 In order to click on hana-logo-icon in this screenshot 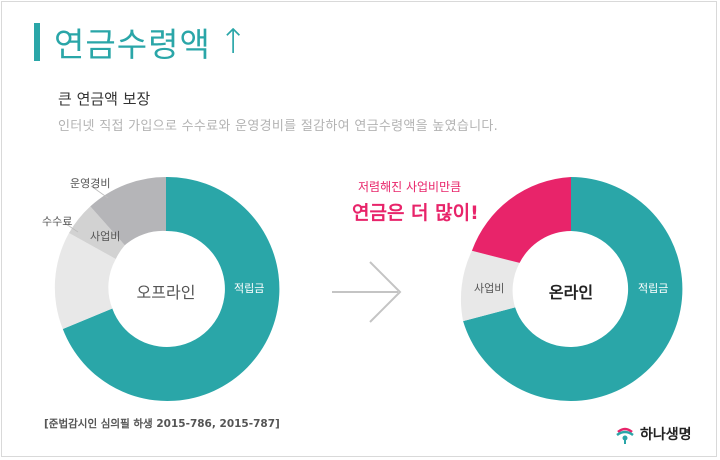, I will do `click(625, 435)`.